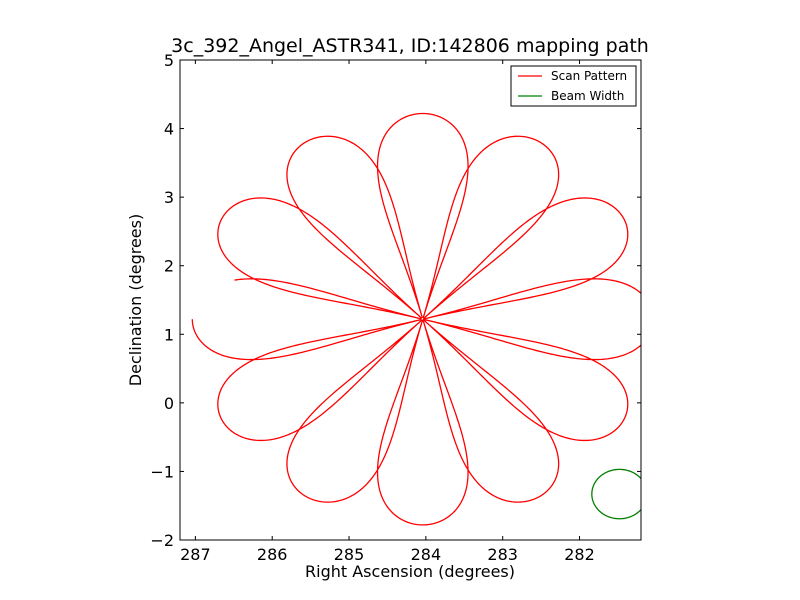  Describe the element at coordinates (169, 60) in the screenshot. I see `y-tick-label: 5` at that location.